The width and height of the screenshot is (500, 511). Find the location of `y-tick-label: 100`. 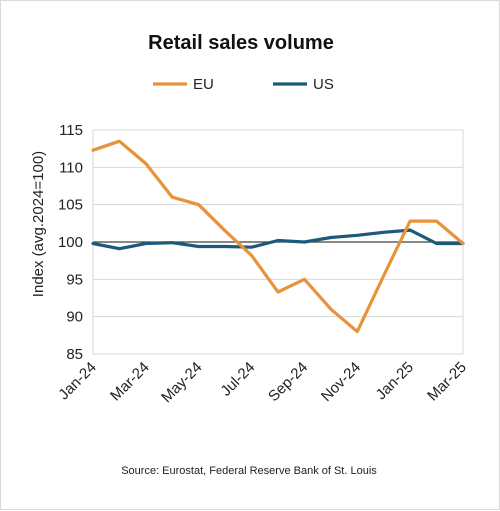

y-tick-label: 100 is located at coordinates (70, 242).